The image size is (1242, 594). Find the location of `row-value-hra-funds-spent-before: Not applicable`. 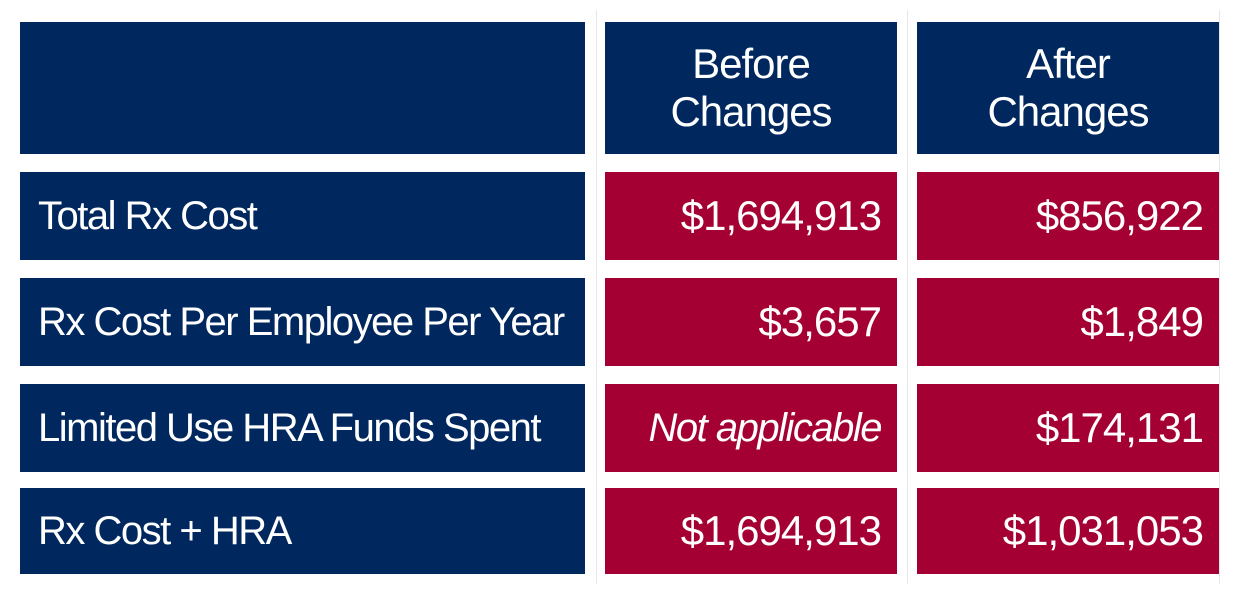

row-value-hra-funds-spent-before: Not applicable is located at coordinates (751, 428).